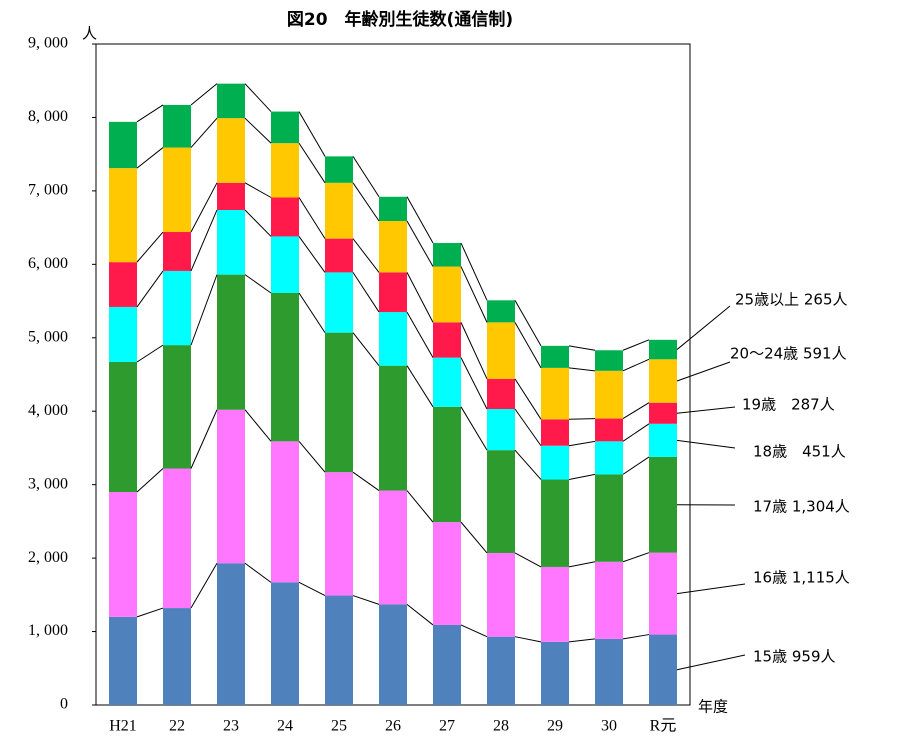 Image resolution: width=904 pixels, height=737 pixels. What do you see at coordinates (231, 726) in the screenshot?
I see `x-tick-label: 23` at bounding box center [231, 726].